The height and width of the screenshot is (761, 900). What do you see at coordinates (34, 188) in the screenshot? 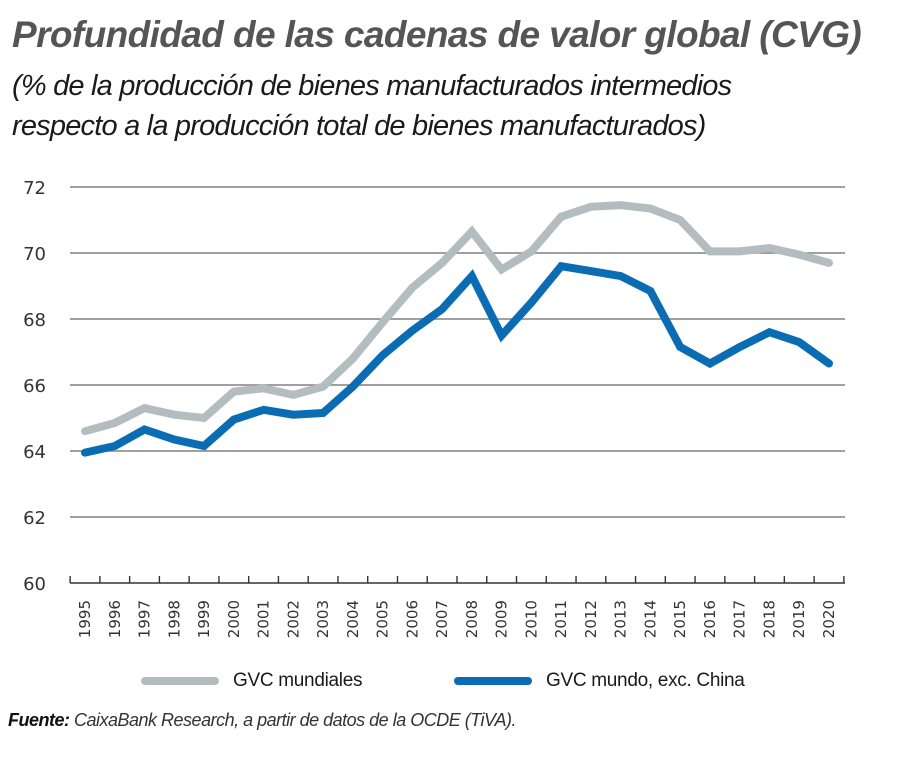
I see `y-tick-label: 72` at bounding box center [34, 188].